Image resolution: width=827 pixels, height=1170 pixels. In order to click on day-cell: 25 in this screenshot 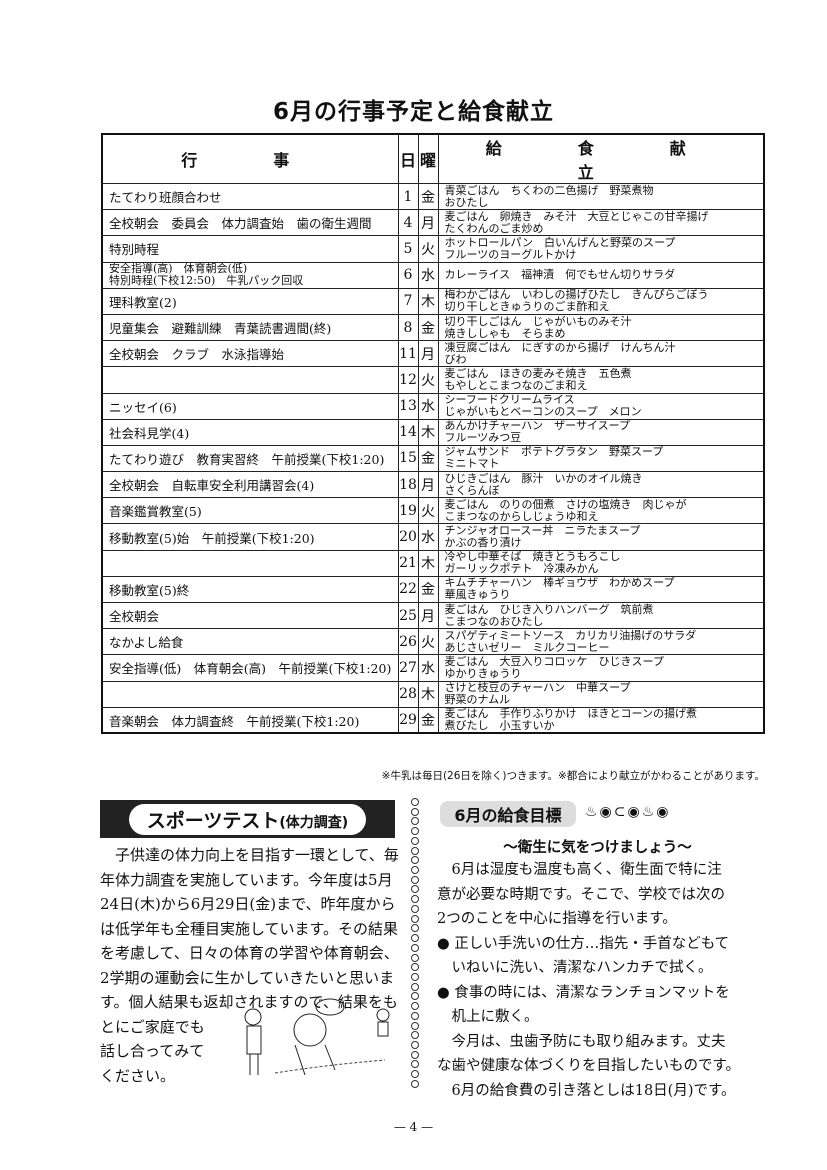, I will do `click(408, 615)`.